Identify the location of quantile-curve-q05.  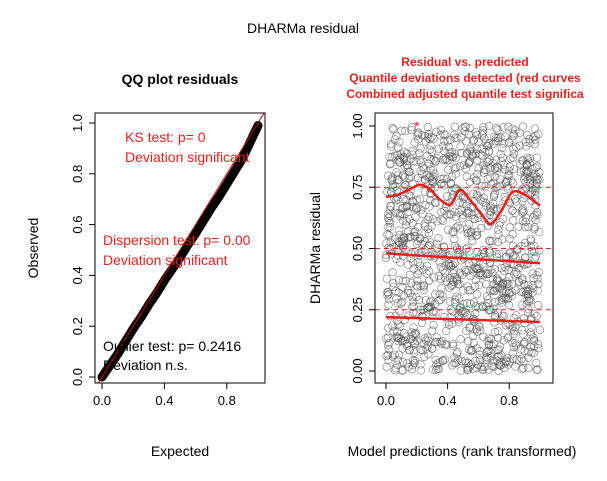
(463, 258).